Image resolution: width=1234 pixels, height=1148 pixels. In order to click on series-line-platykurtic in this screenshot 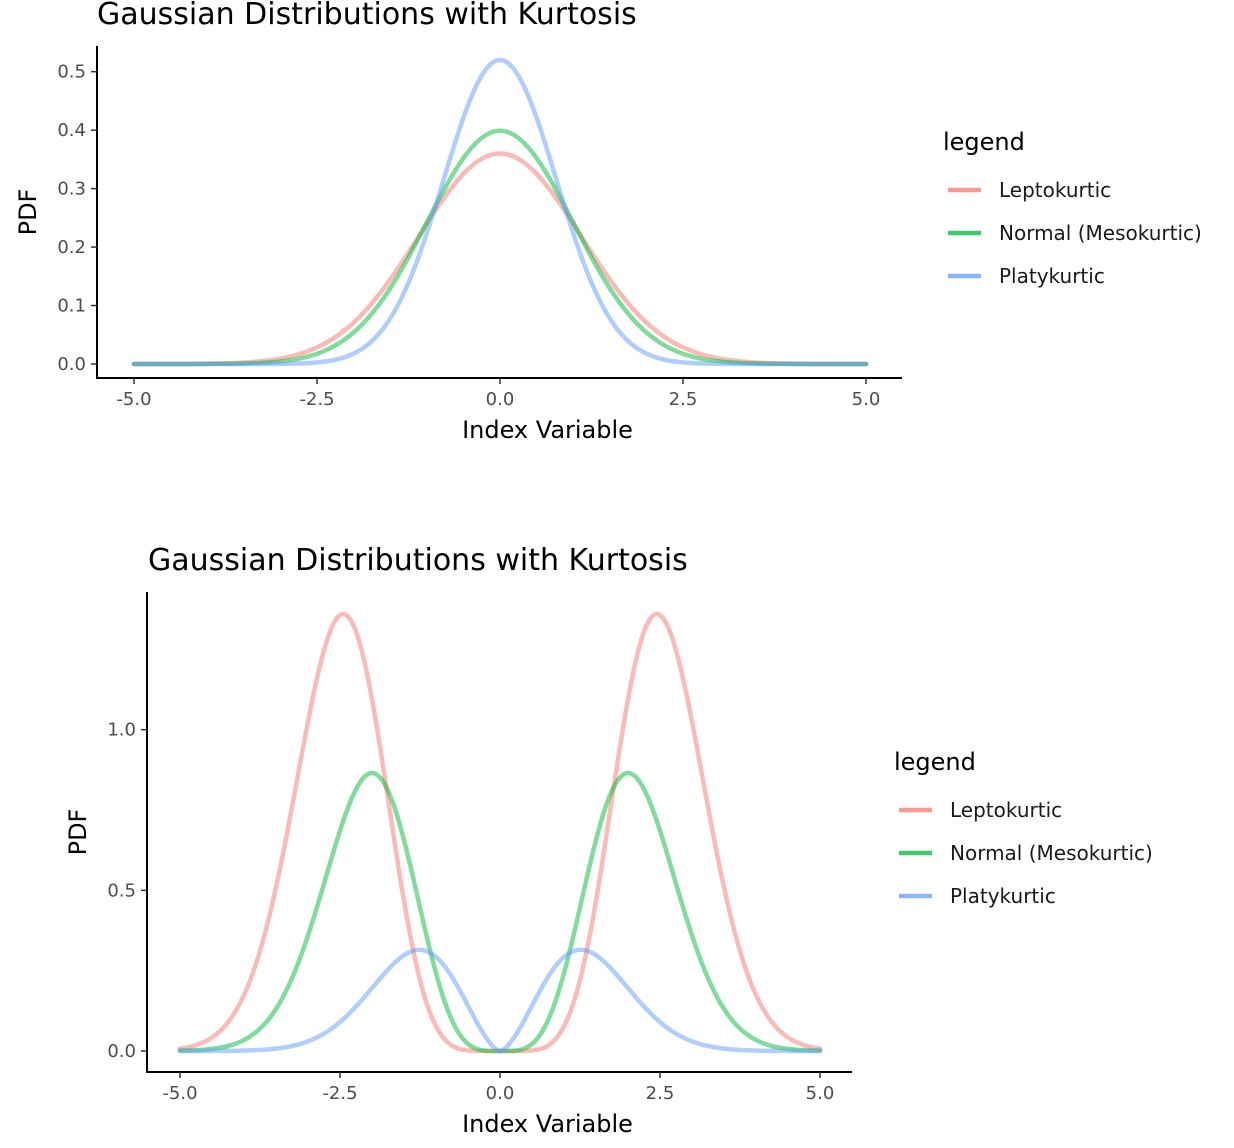, I will do `click(500, 1000)`.